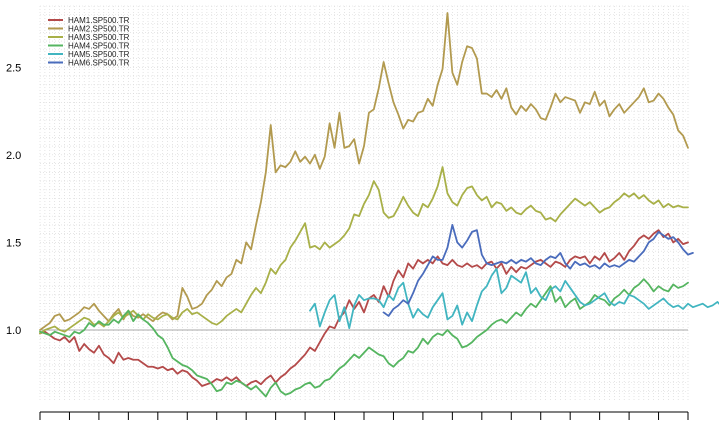  I want to click on y-tick-label: 2.5, so click(13, 68).